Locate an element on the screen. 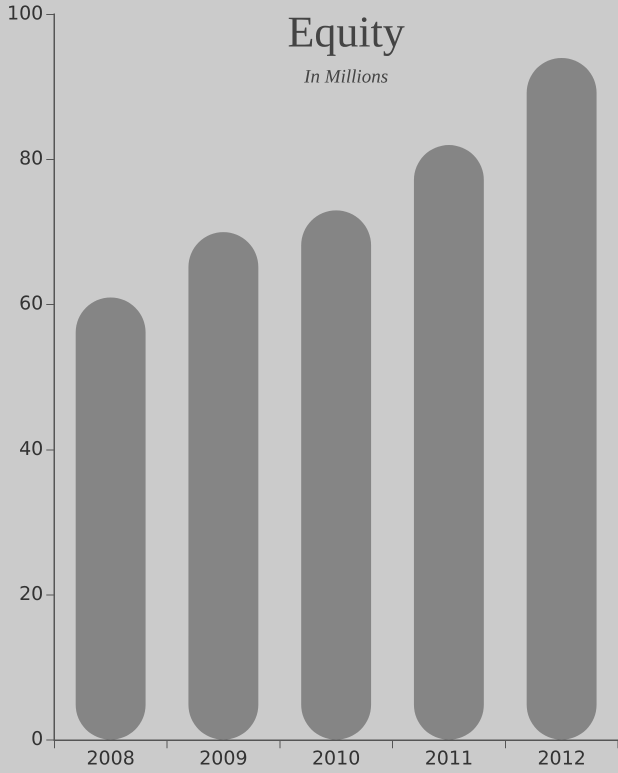 The image size is (618, 773). x-tick-label: 2008 is located at coordinates (110, 759).